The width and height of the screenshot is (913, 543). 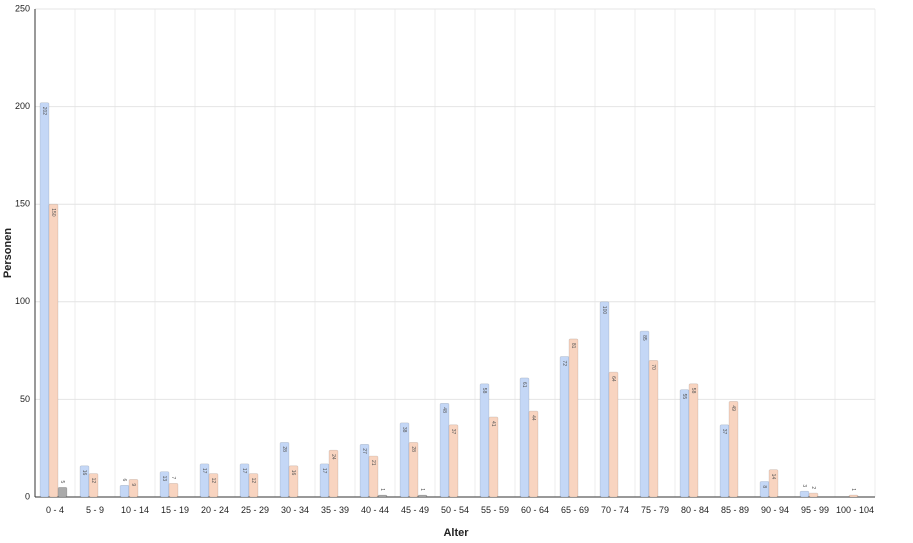 I want to click on x-tick-label: 45 - 49, so click(x=415, y=510).